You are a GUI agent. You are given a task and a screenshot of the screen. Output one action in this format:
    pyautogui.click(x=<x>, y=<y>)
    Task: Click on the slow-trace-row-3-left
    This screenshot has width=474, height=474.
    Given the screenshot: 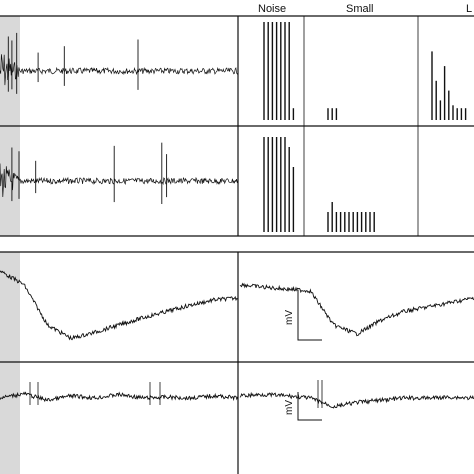 What is the action you would take?
    pyautogui.click(x=119, y=305)
    